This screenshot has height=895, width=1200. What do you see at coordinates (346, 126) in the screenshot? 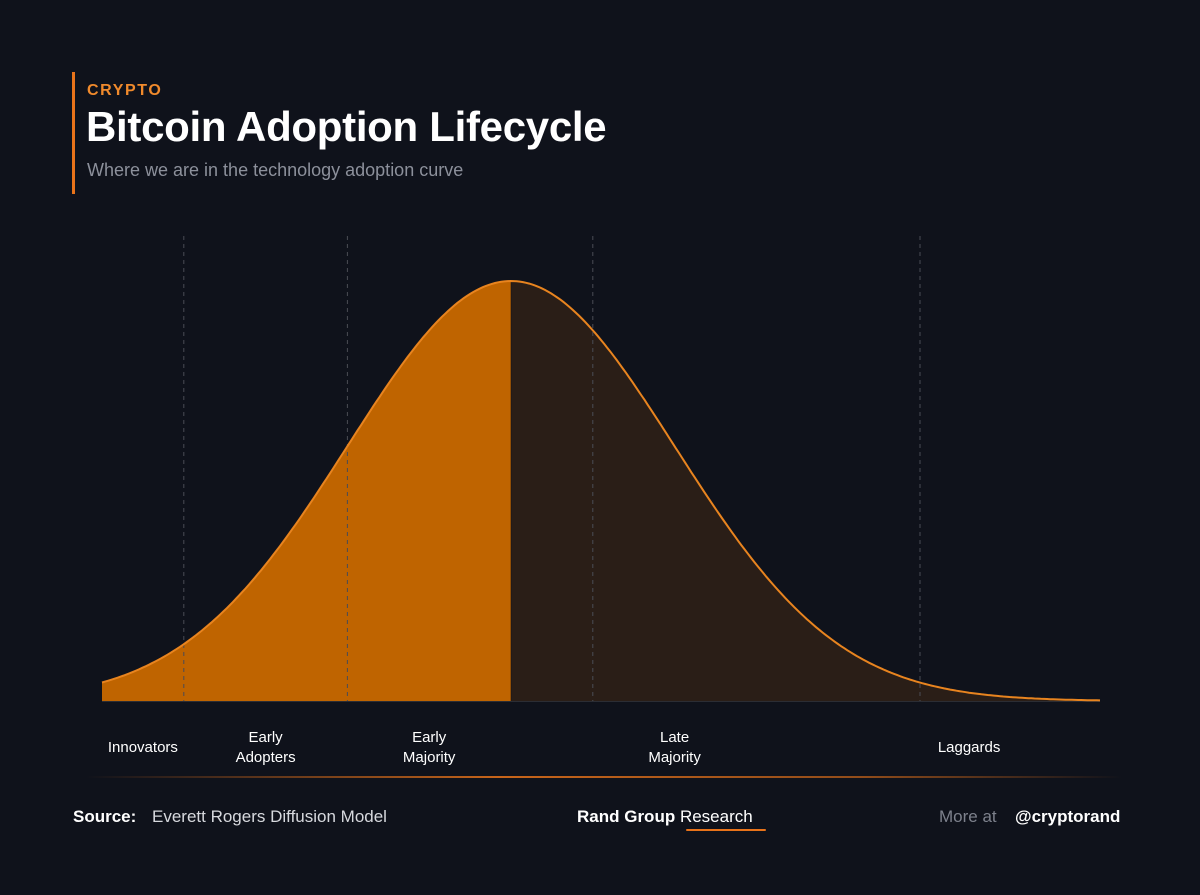
I see `page-title: Bitcoin Adoption Lifecycle` at bounding box center [346, 126].